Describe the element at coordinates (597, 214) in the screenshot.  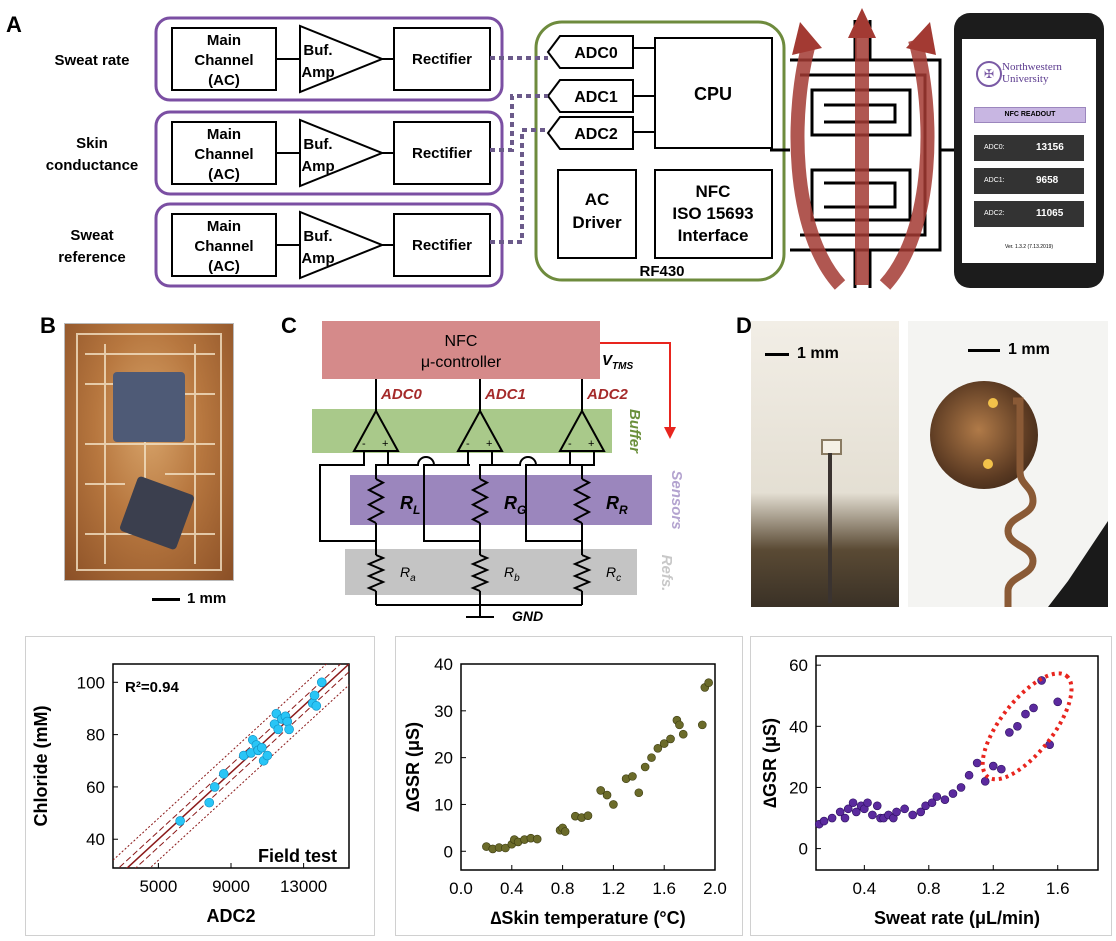
I see `ac-driver-block` at that location.